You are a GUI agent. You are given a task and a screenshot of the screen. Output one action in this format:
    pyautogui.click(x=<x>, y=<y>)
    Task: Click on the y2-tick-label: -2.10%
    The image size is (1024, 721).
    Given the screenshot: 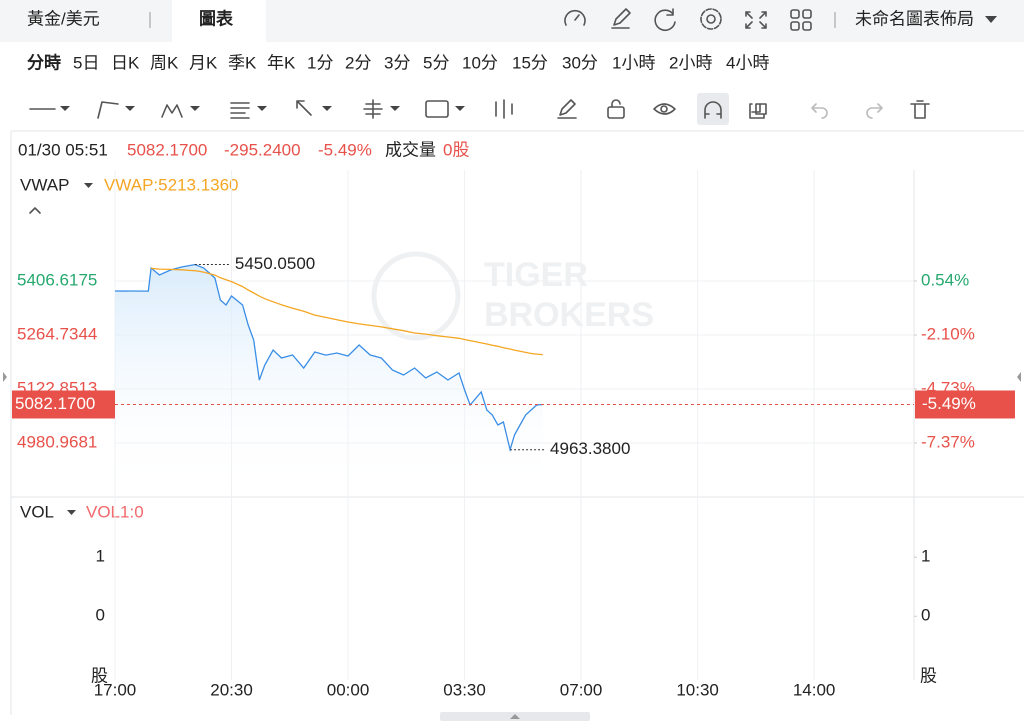 What is the action you would take?
    pyautogui.click(x=948, y=334)
    